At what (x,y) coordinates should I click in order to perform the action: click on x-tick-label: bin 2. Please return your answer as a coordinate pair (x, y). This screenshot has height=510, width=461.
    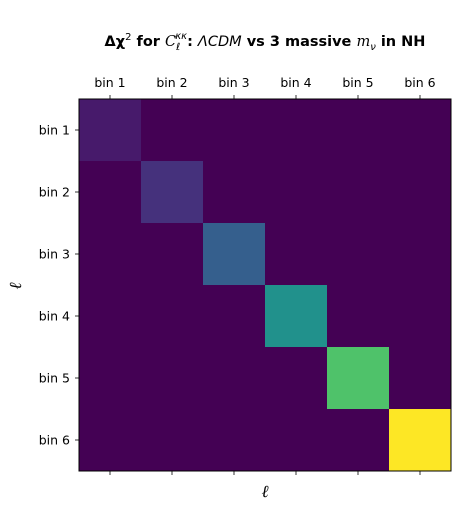
    Looking at the image, I should click on (171, 82).